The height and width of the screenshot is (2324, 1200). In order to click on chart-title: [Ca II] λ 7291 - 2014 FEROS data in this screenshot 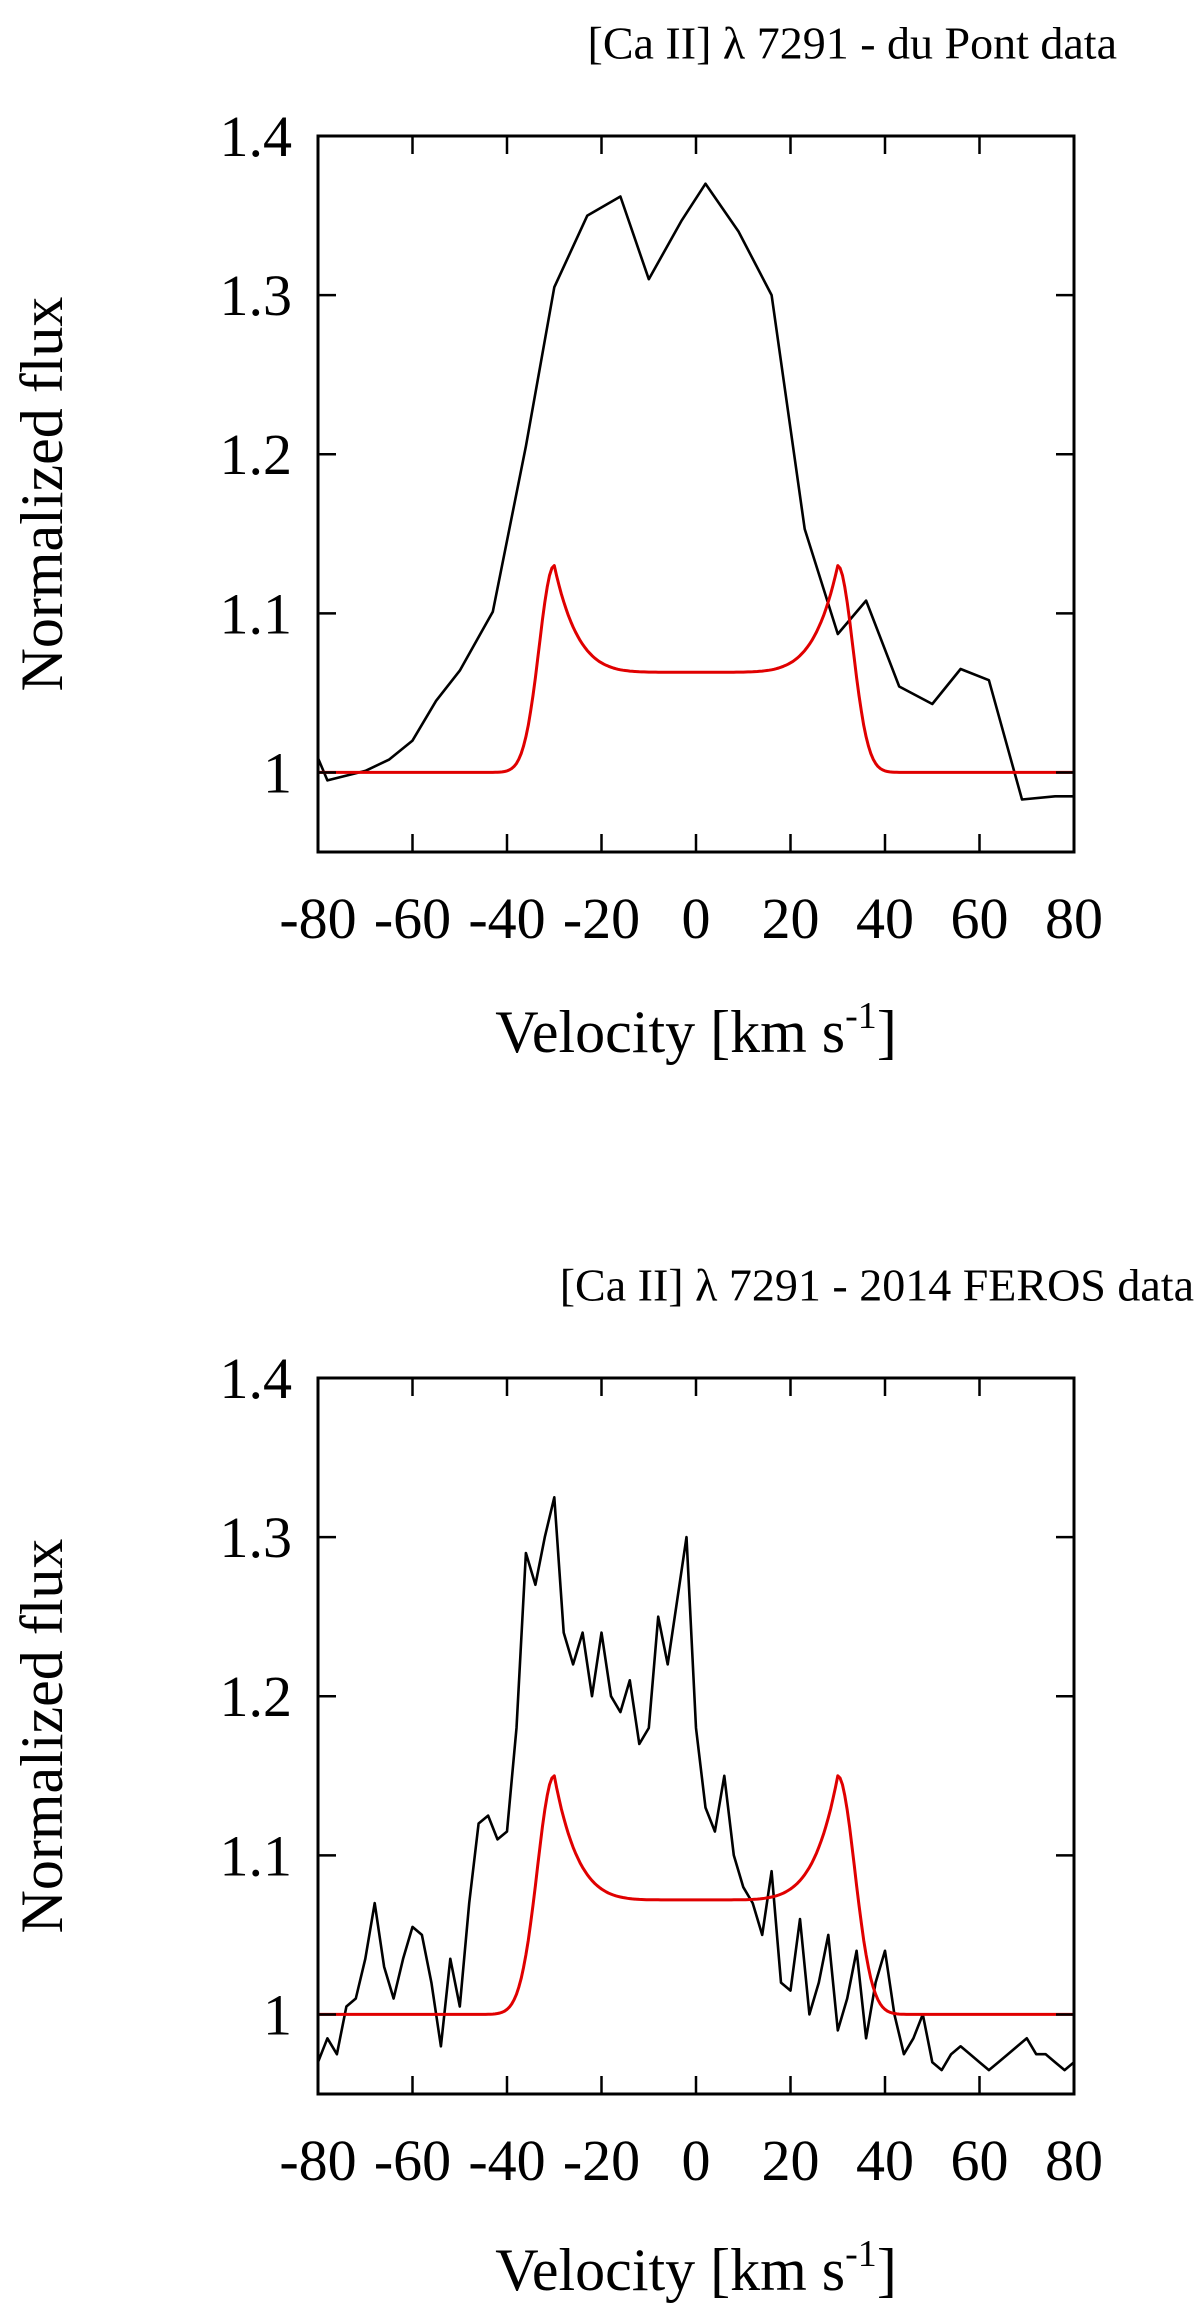, I will do `click(877, 1285)`.